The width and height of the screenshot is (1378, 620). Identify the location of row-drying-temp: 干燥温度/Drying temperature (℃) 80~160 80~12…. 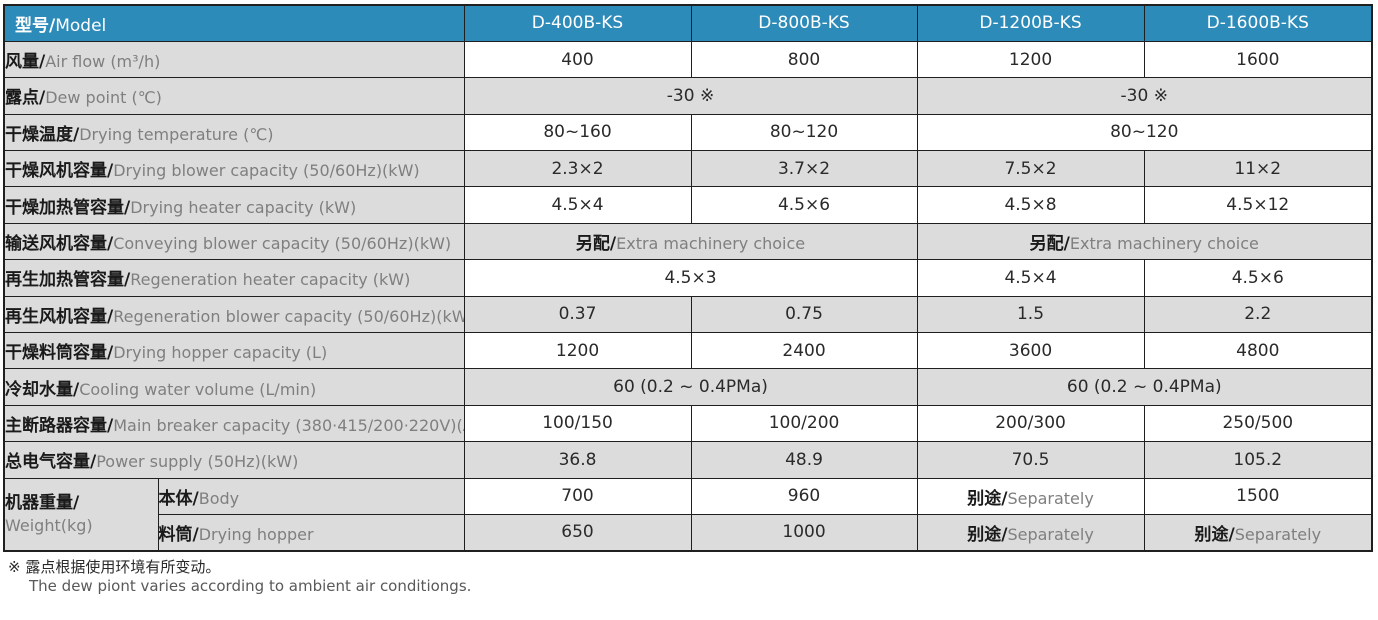
(688, 132).